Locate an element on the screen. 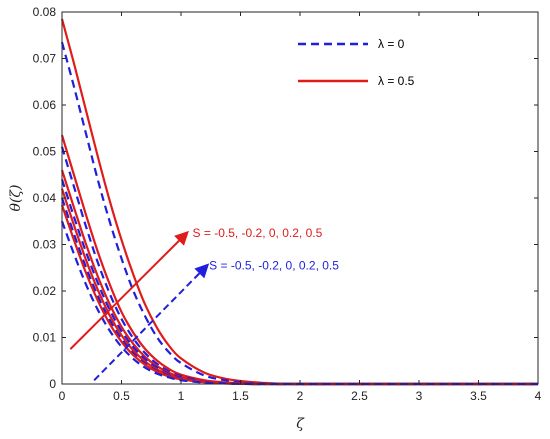  y-tick-label: 0.08 is located at coordinates (45, 12).